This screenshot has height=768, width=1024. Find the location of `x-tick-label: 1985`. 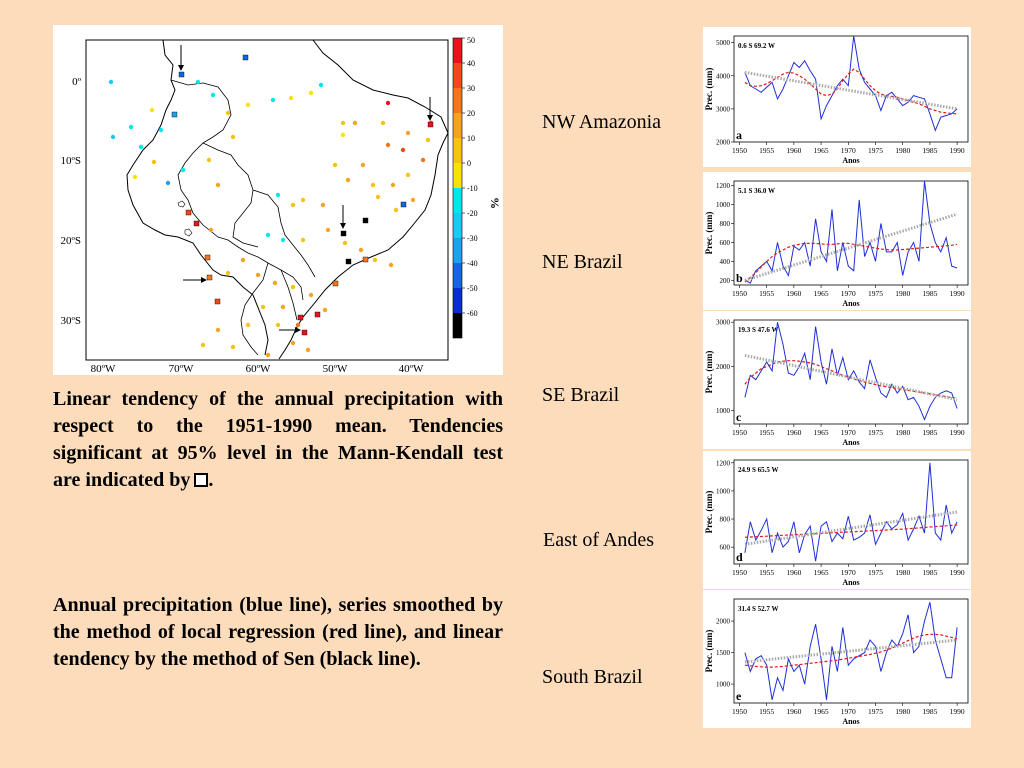

x-tick-label: 1985 is located at coordinates (929, 432).